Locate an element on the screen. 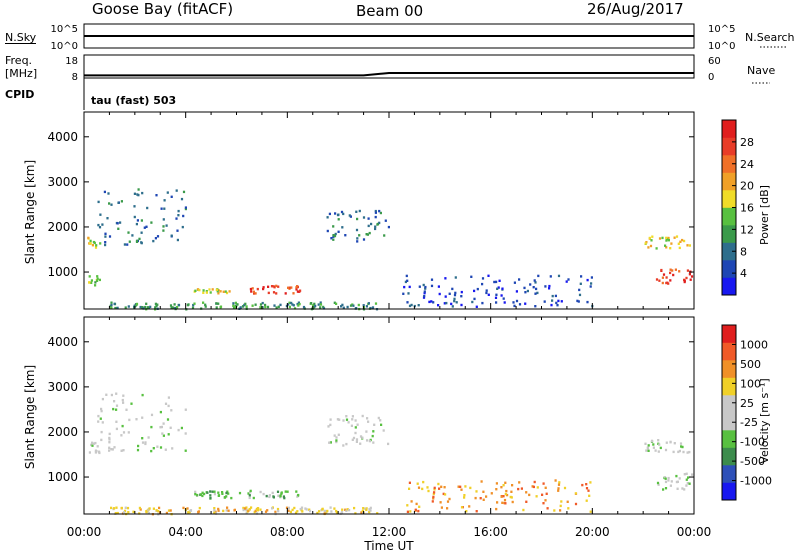 This screenshot has width=800, height=554. velocity-colorbar-swatch is located at coordinates (729, 334).